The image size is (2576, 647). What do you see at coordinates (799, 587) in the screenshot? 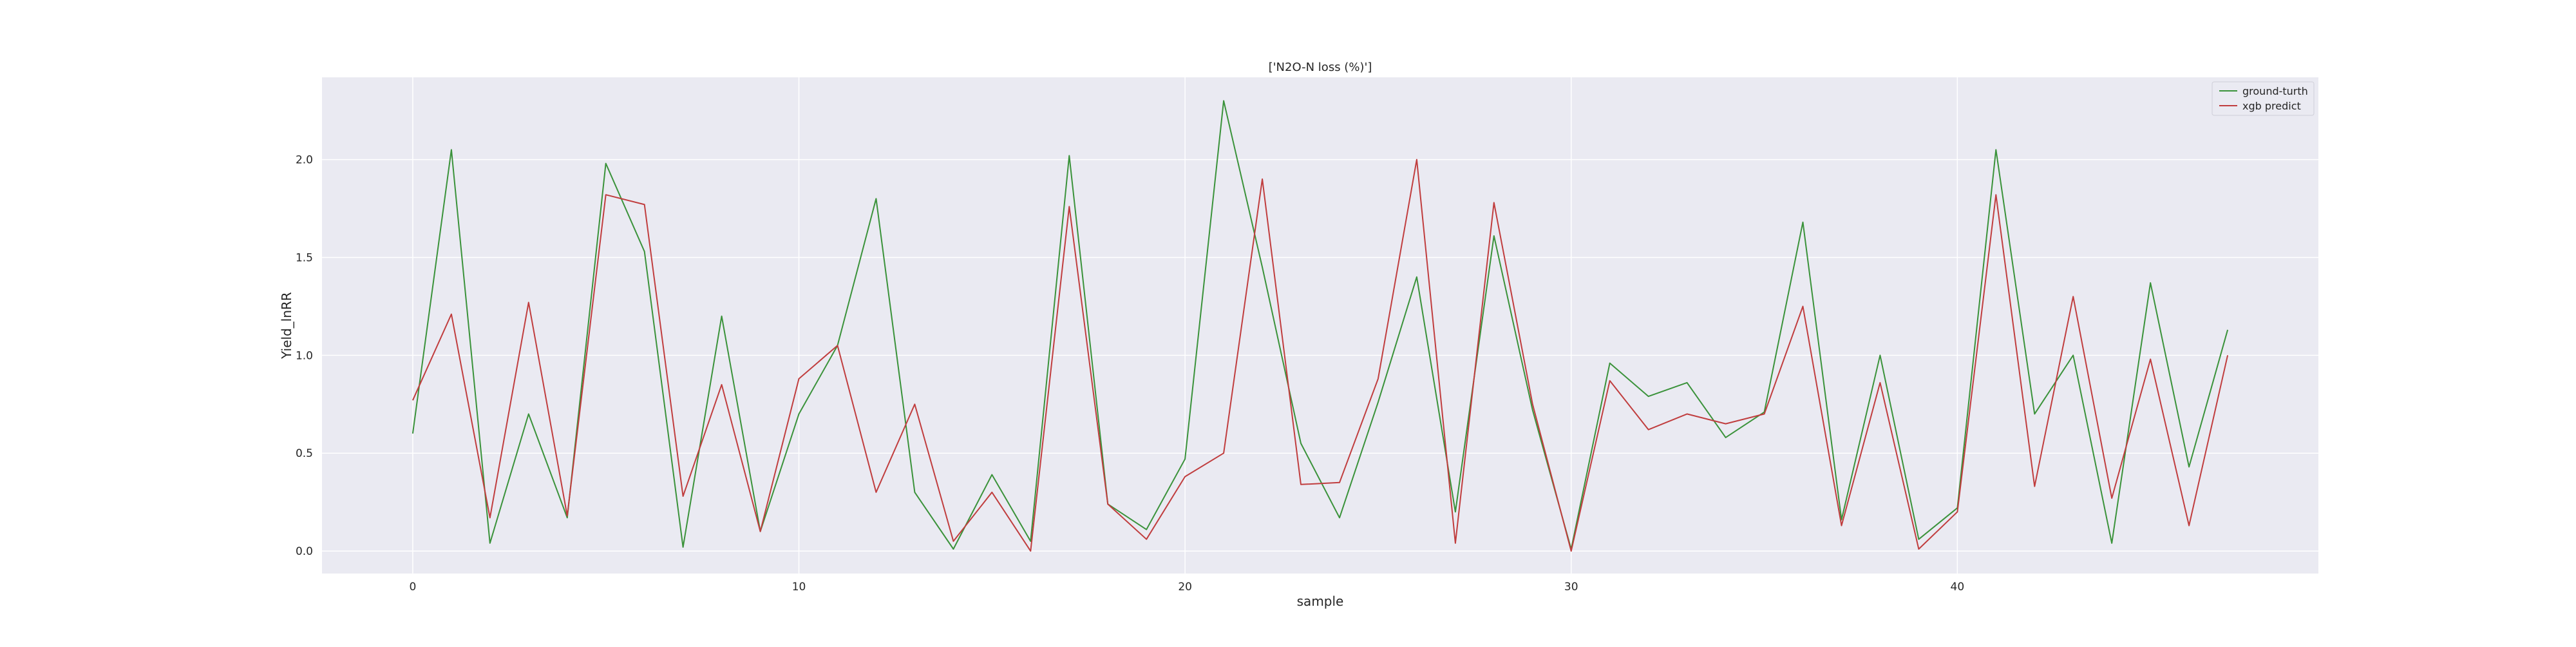
I see `x-tick-label: 10` at bounding box center [799, 587].